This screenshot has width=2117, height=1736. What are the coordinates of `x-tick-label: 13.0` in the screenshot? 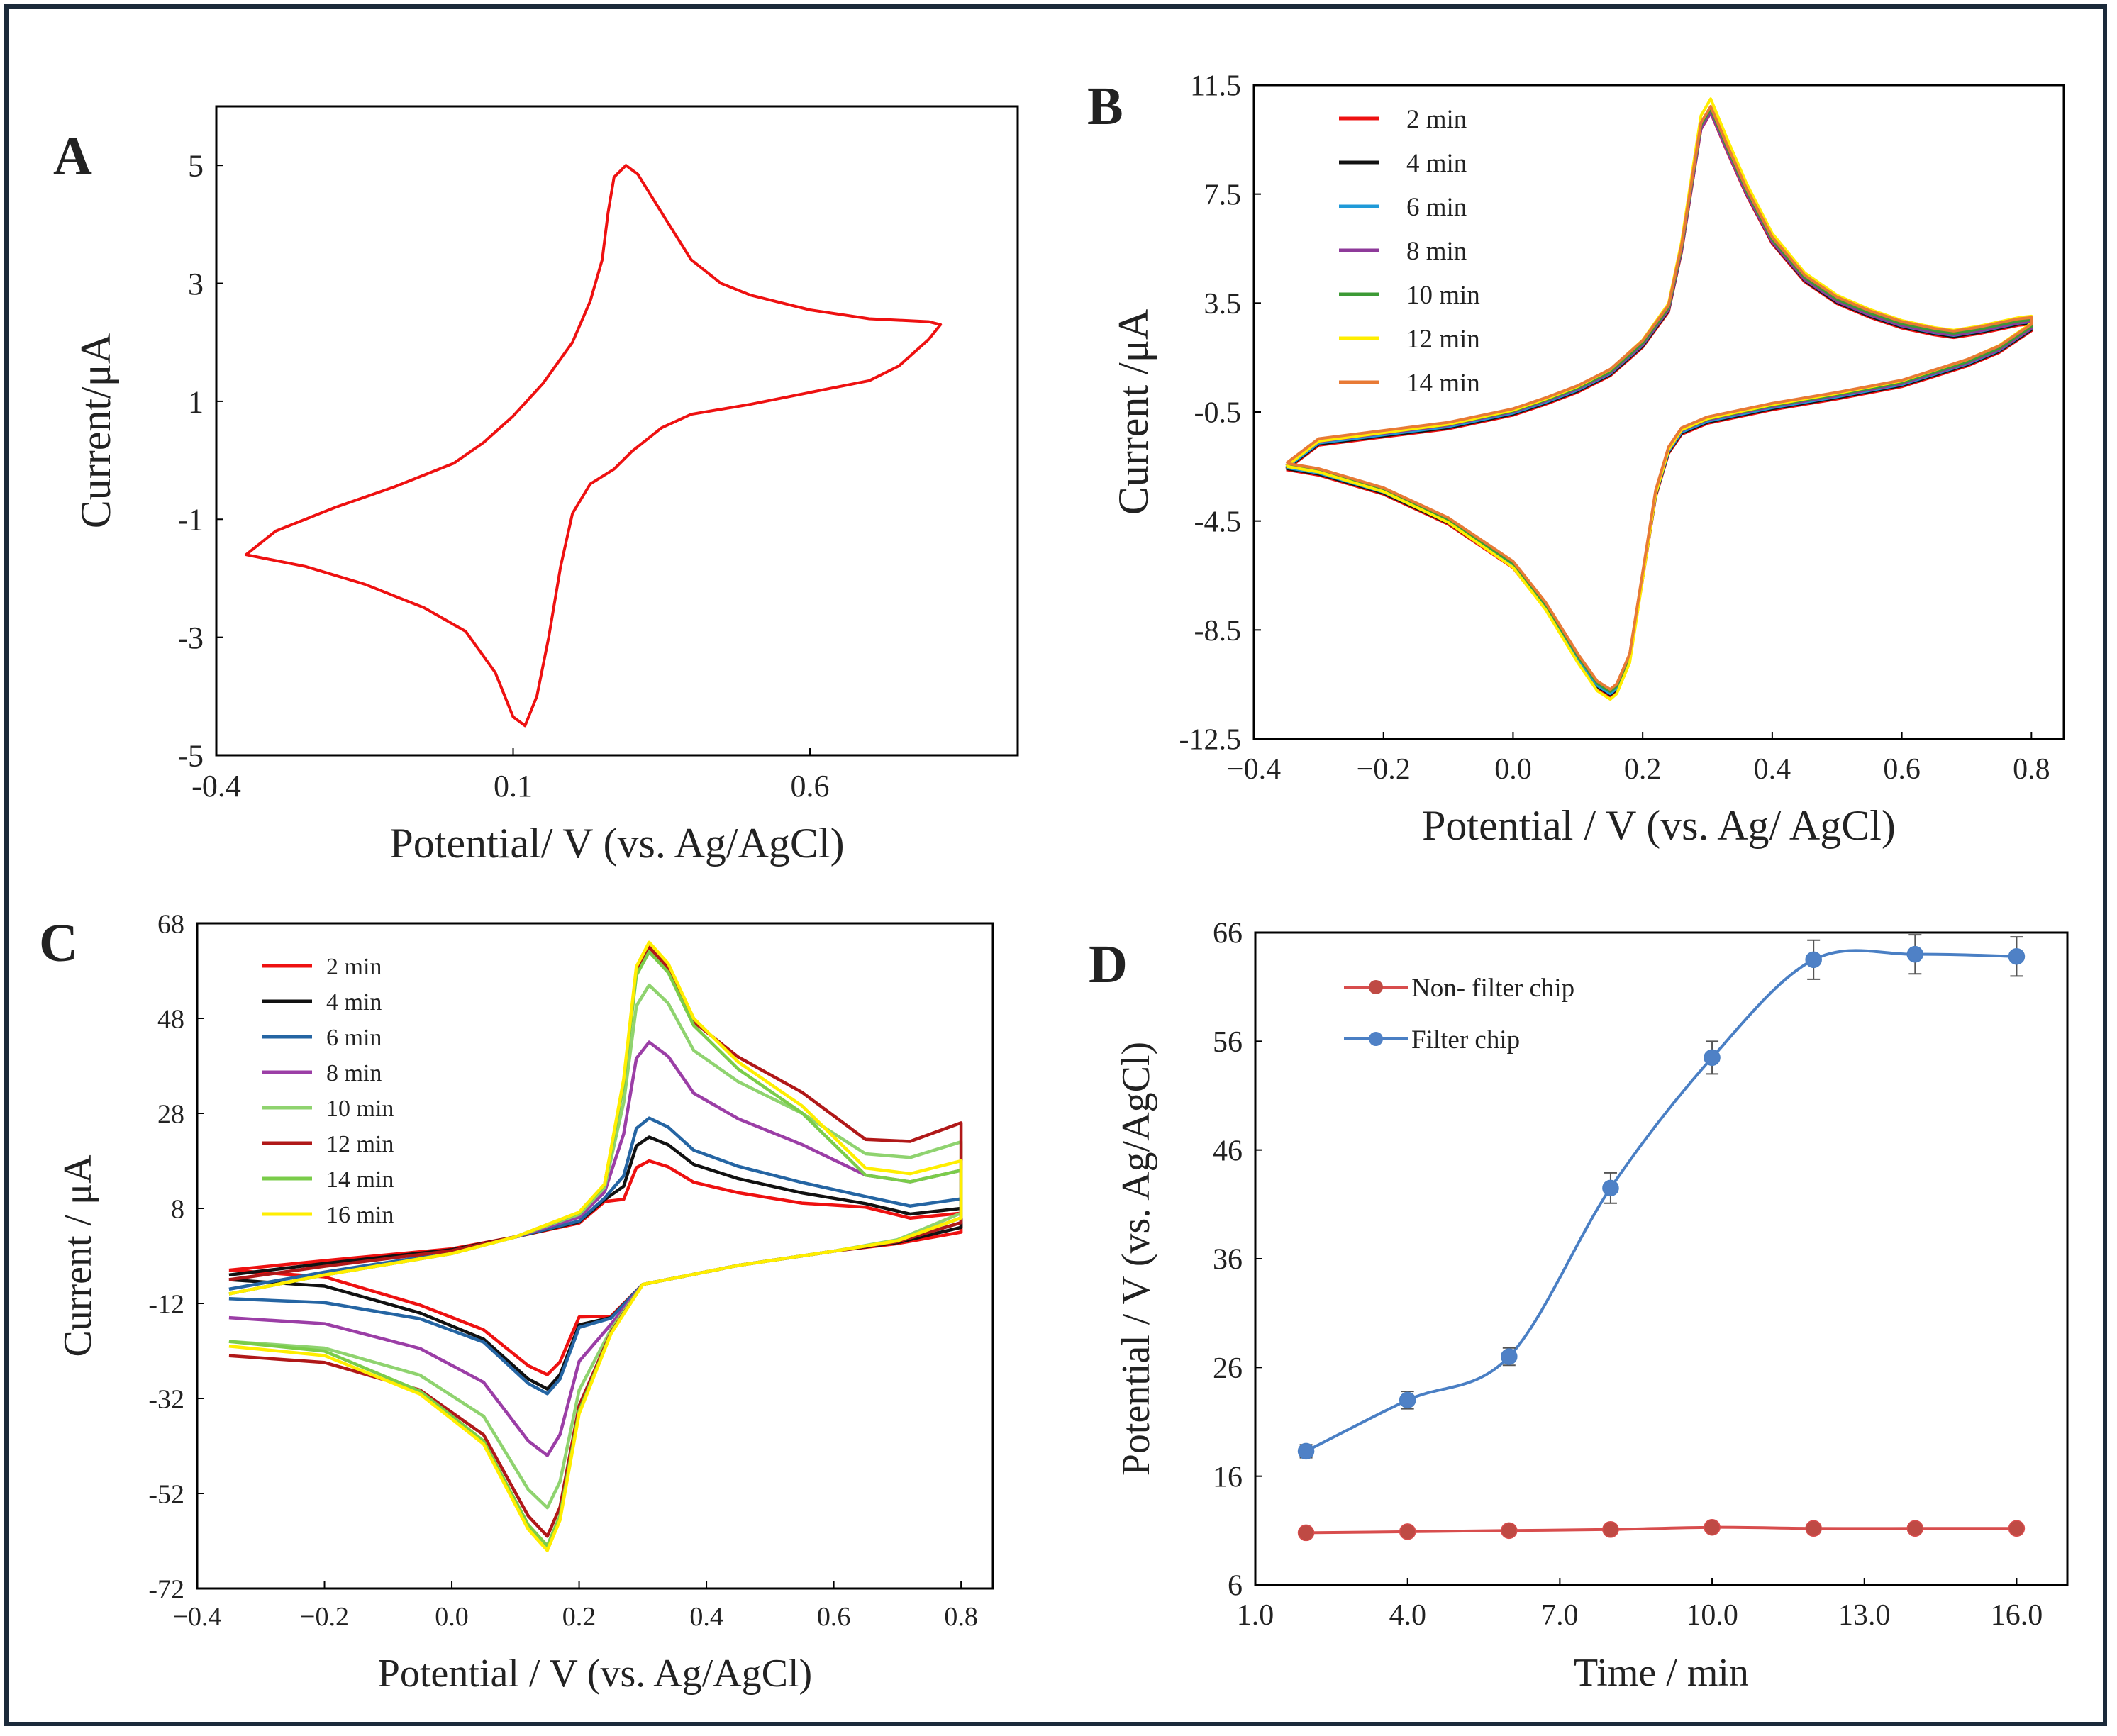 It's located at (1864, 1615).